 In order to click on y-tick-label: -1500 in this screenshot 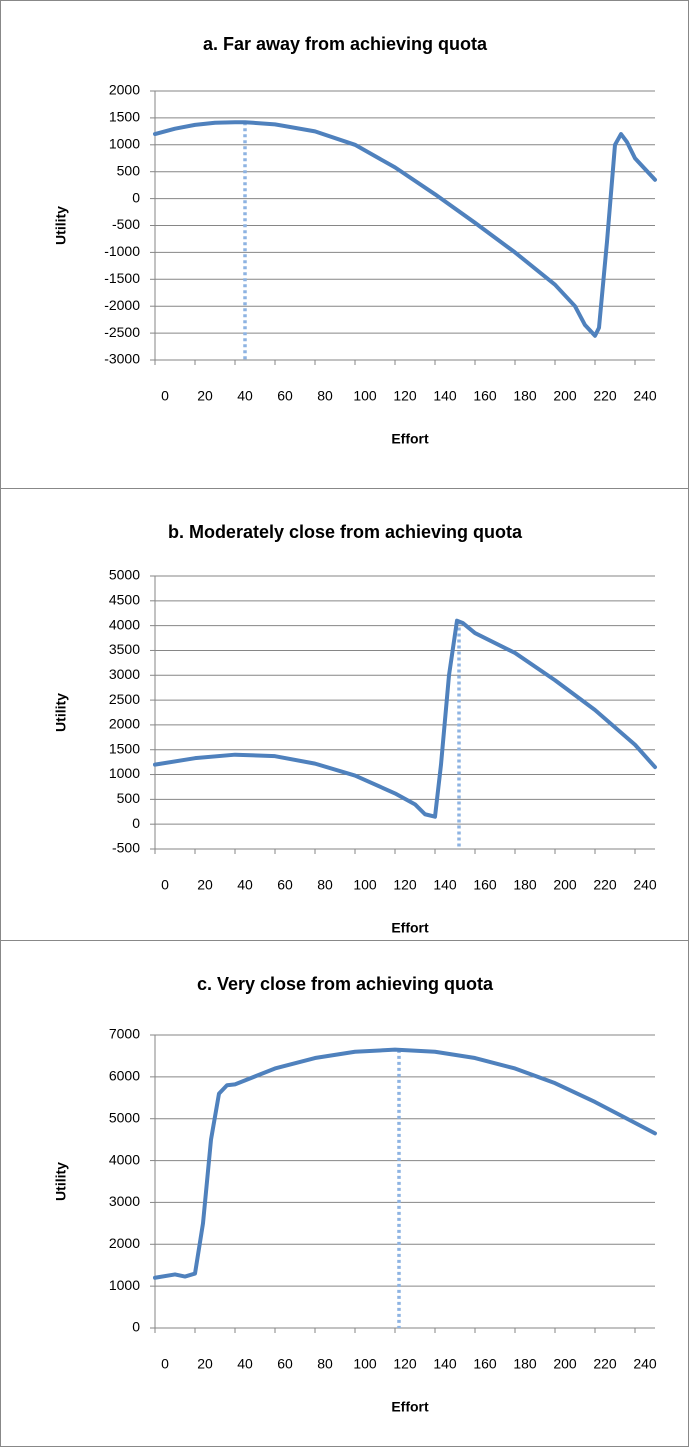, I will do `click(122, 278)`.